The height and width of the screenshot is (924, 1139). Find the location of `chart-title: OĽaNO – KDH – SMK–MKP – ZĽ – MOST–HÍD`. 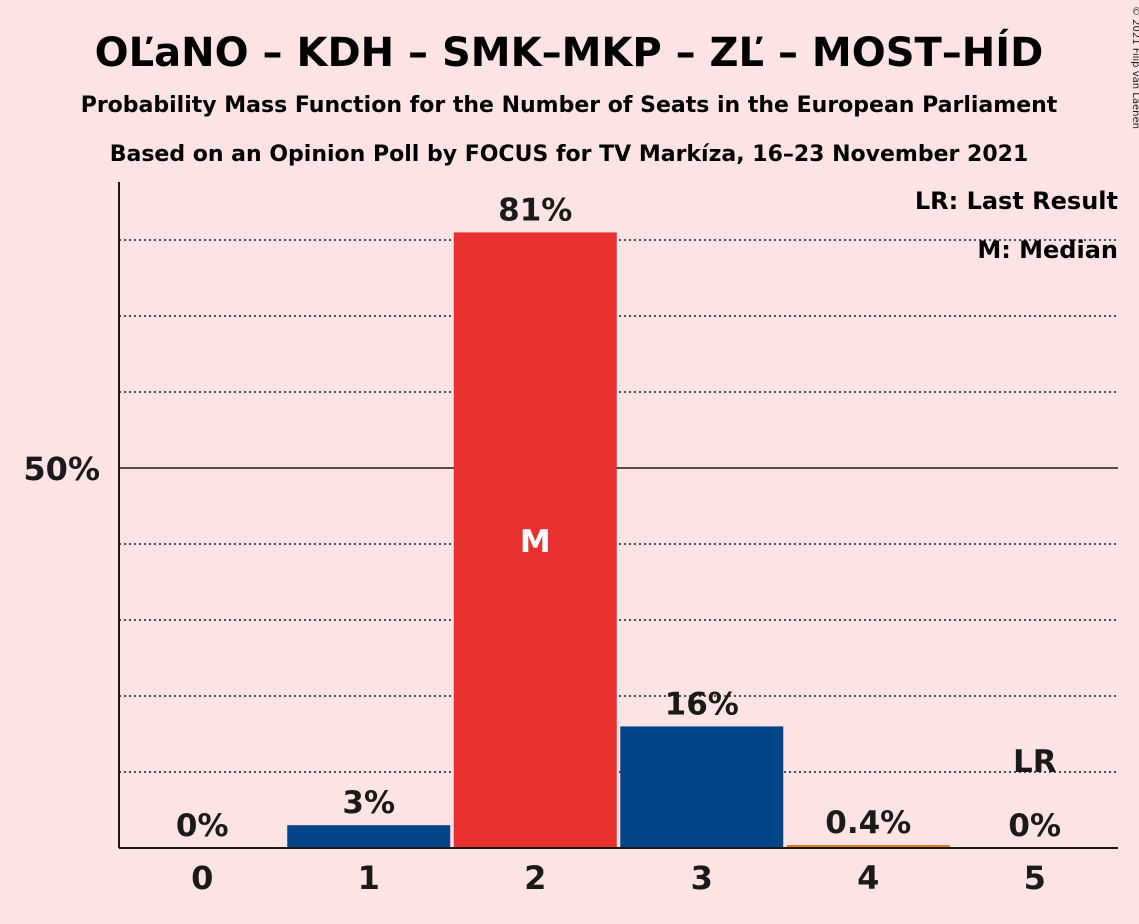

chart-title: OĽaNO – KDH – SMK–MKP – ZĽ – MOST–HÍD is located at coordinates (569, 52).